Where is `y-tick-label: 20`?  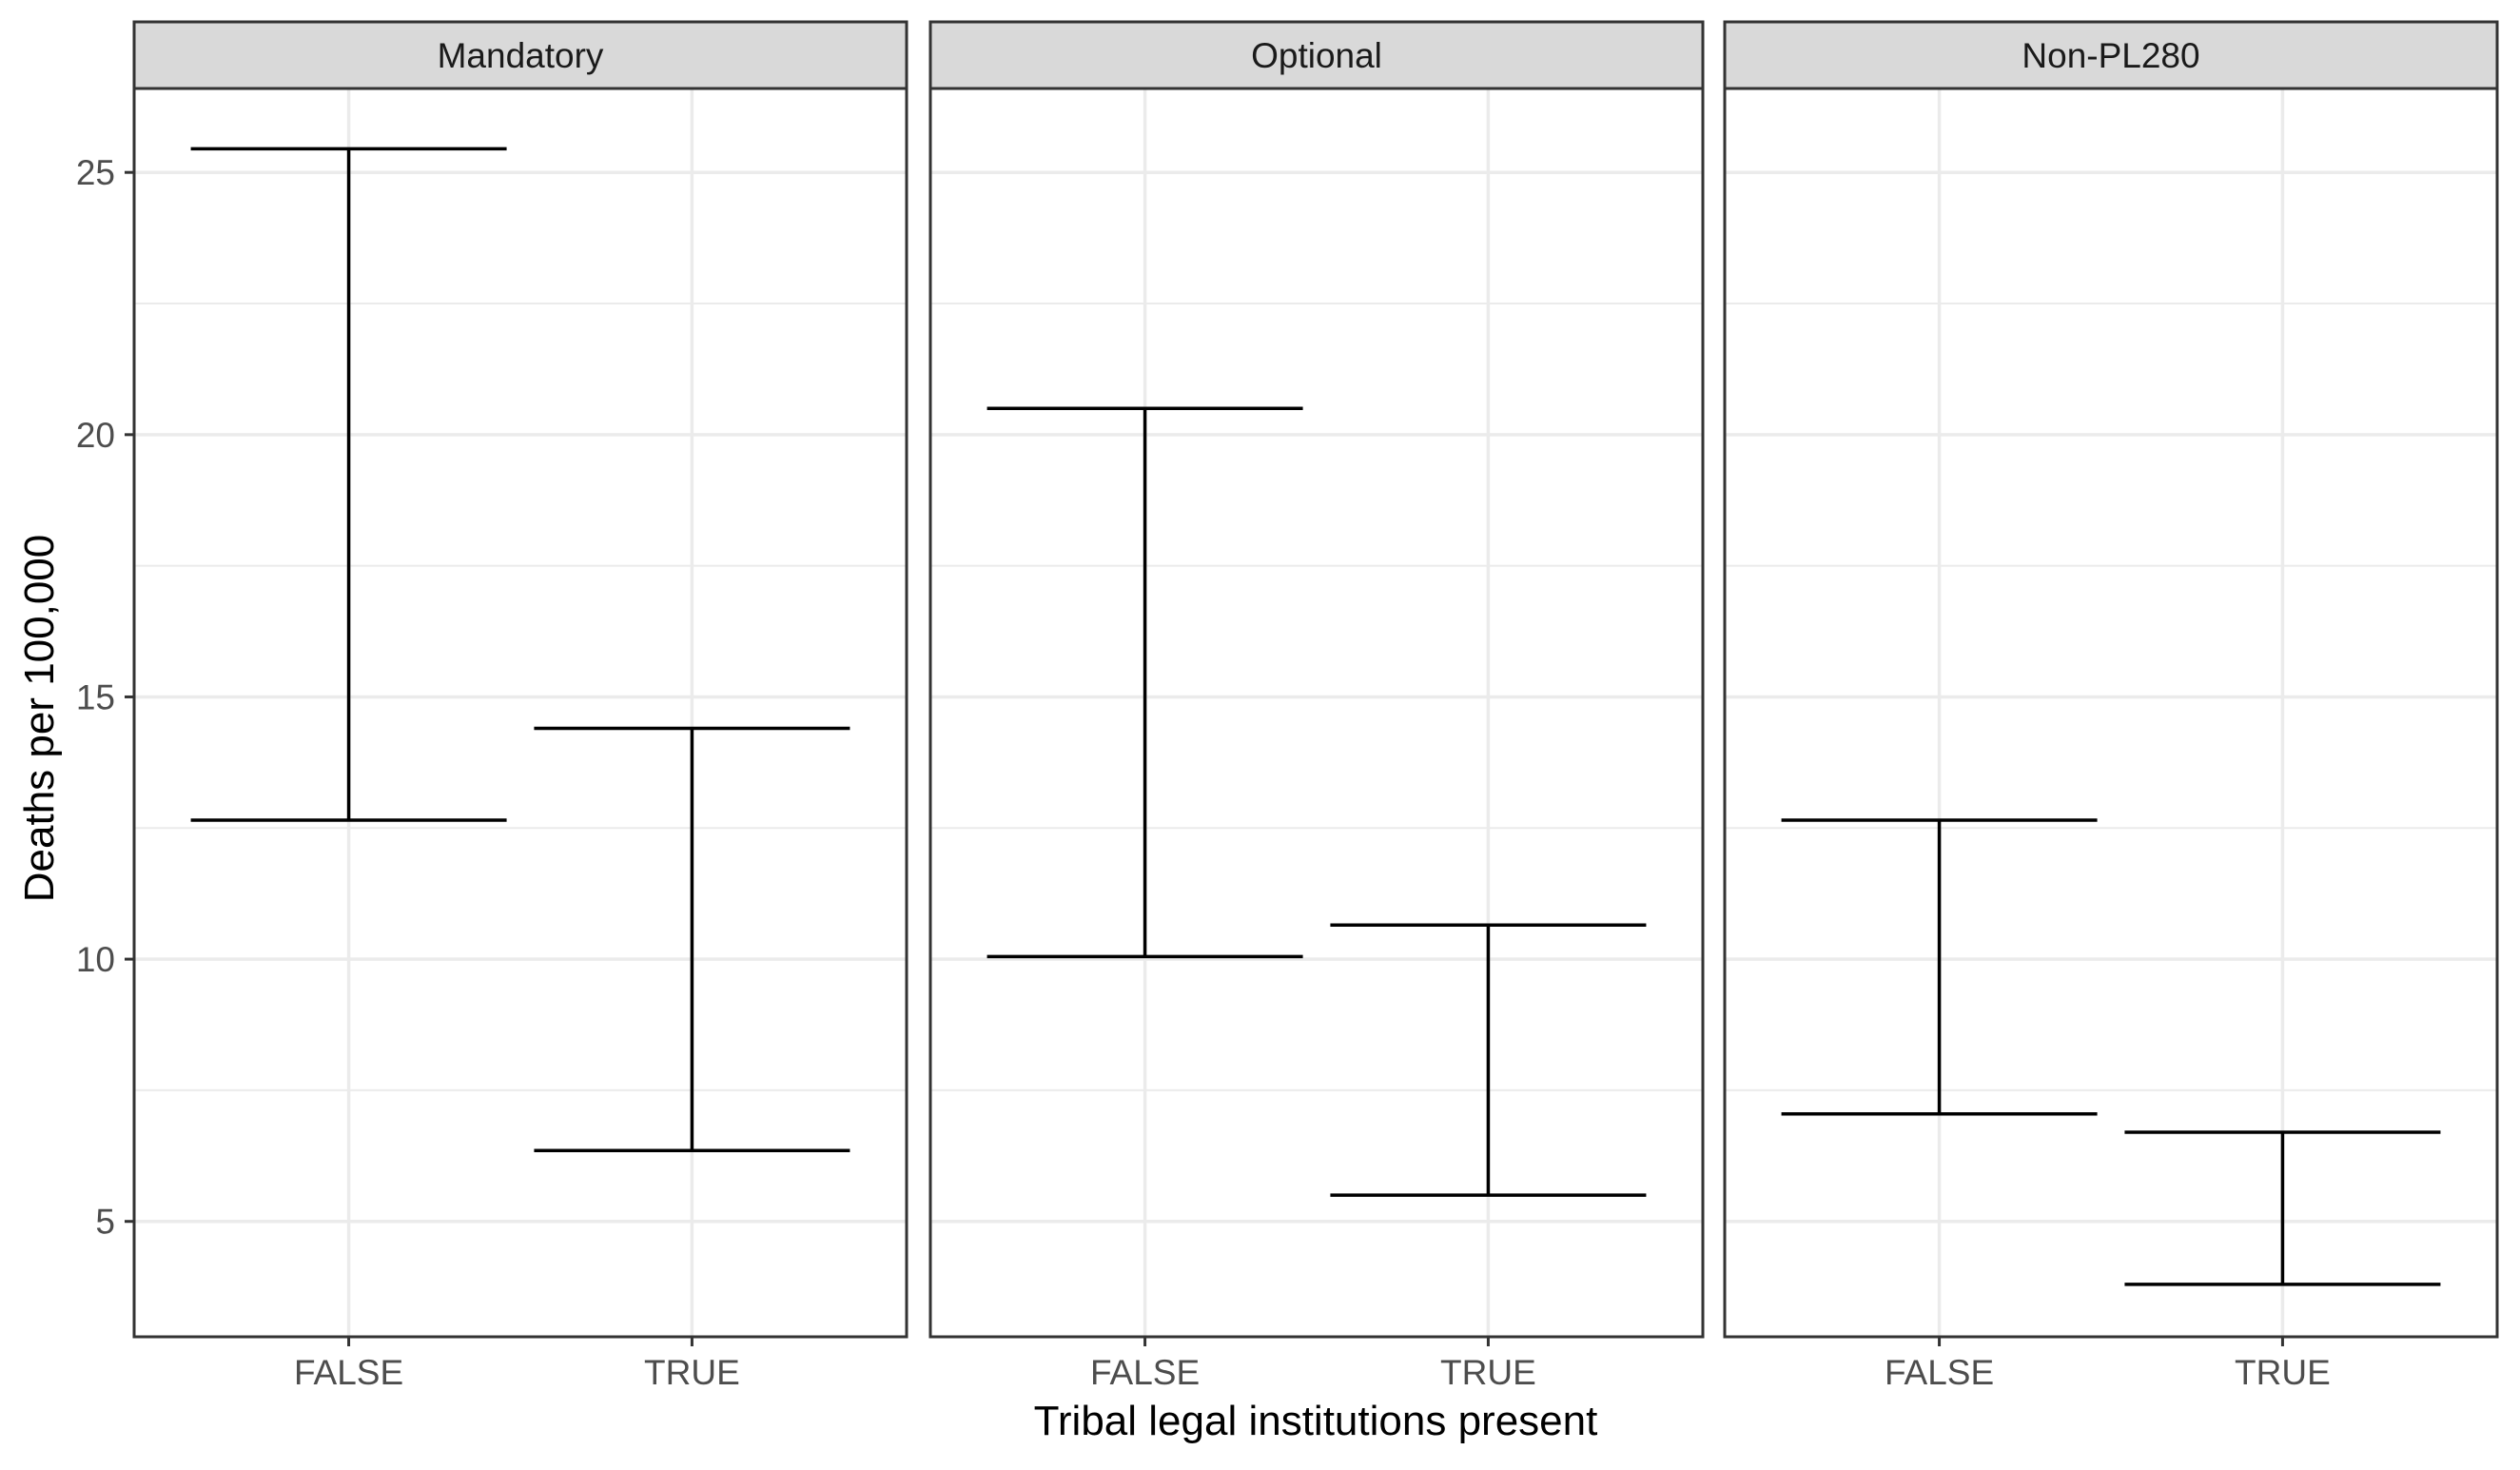 y-tick-label: 20 is located at coordinates (95, 435).